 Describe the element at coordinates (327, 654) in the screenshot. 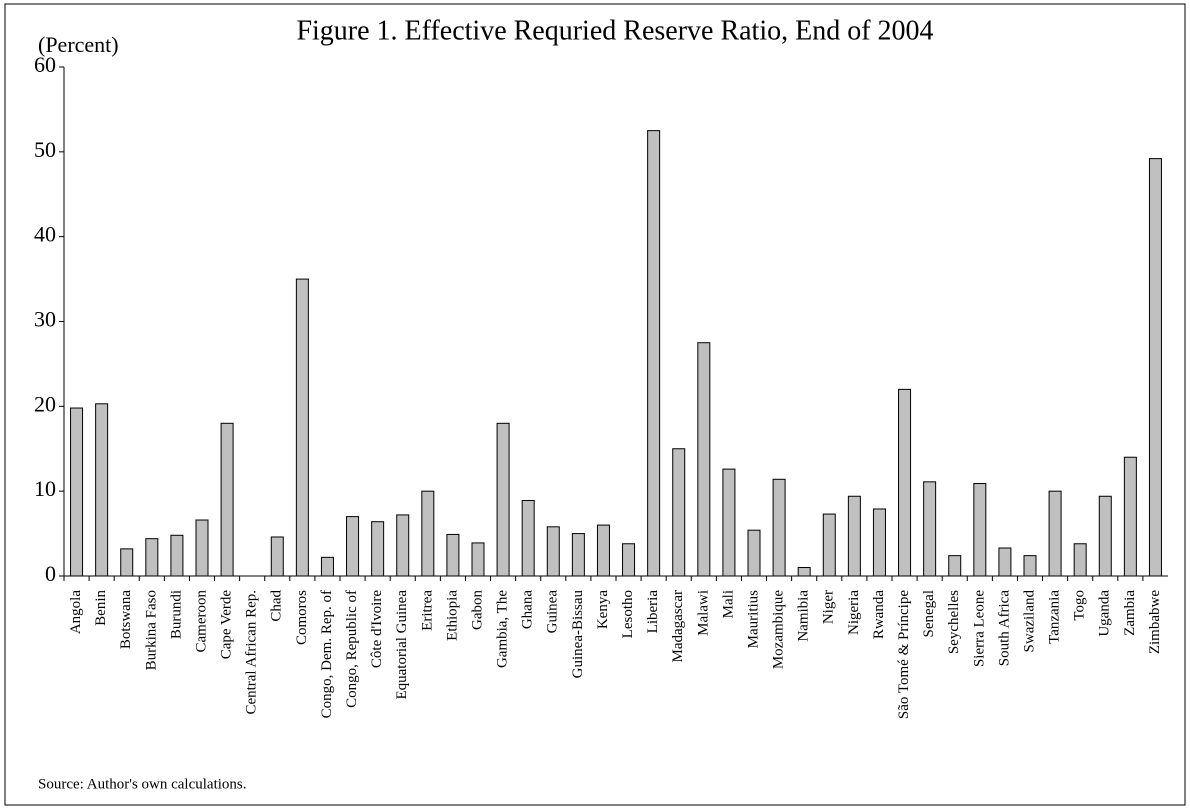

I see `x-tick-label: Congo, Dem. Rep. of` at that location.